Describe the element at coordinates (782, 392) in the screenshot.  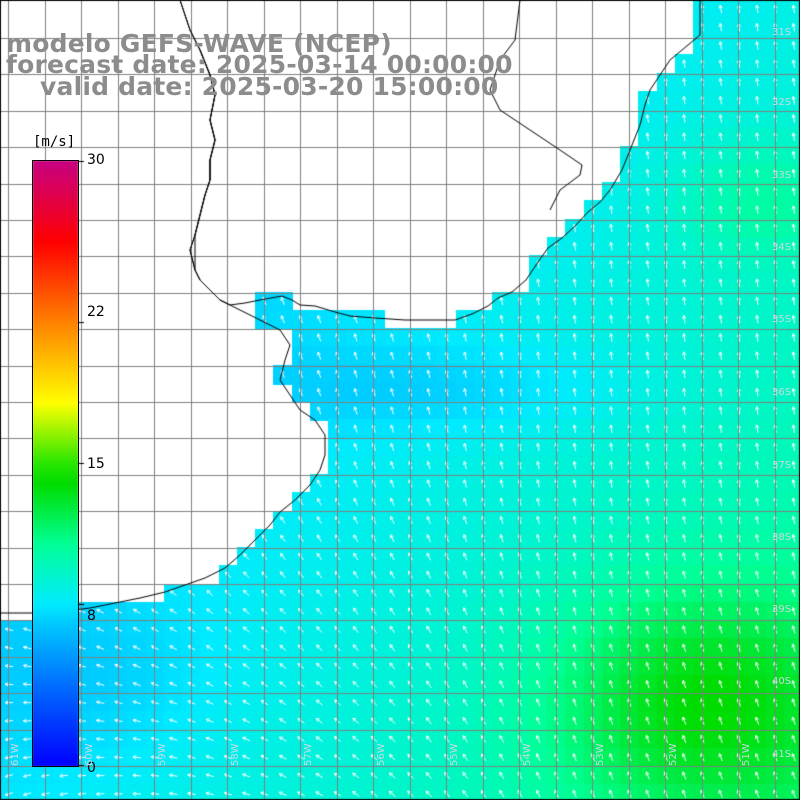
I see `lat-label-36s: 36S` at that location.